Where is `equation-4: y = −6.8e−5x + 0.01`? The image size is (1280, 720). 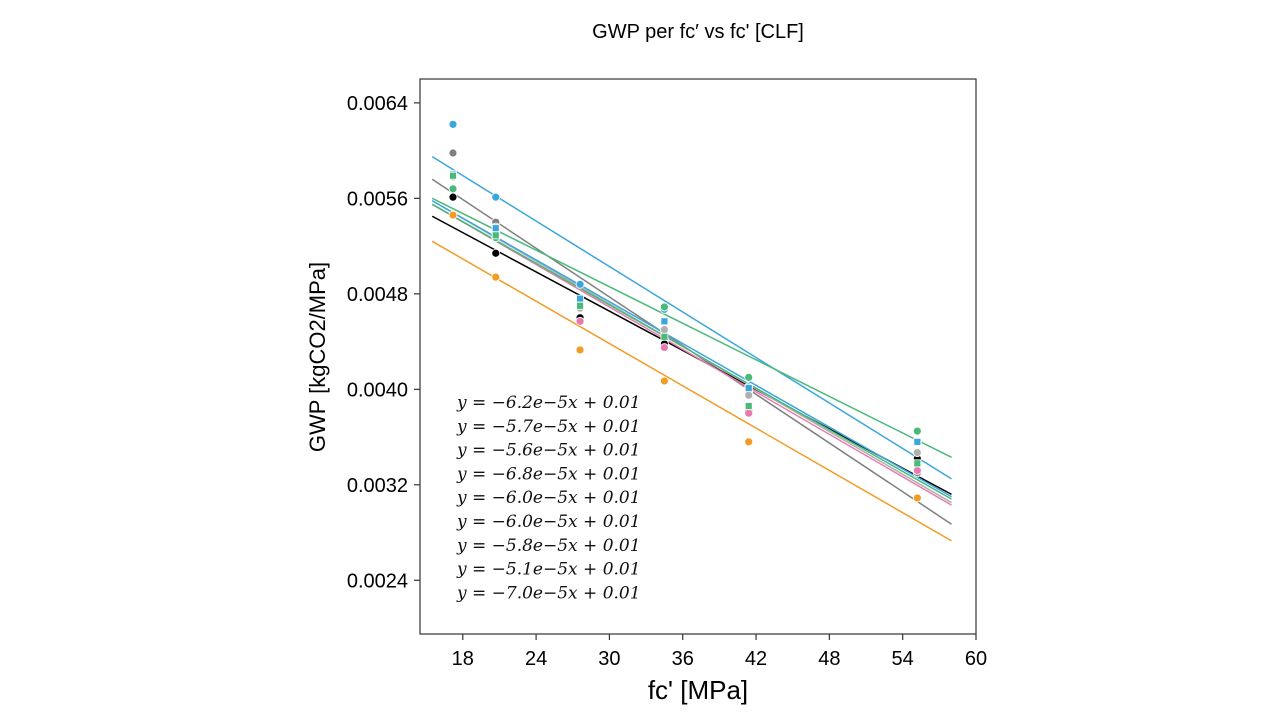 equation-4: y = −6.8e−5x + 0.01 is located at coordinates (548, 474).